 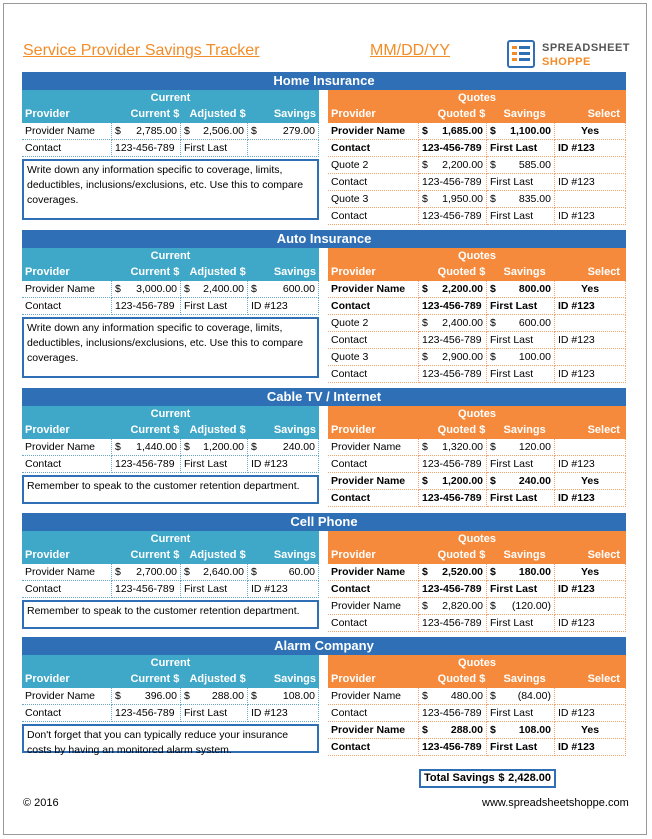 I want to click on current-savings: $ 240.00, so click(x=283, y=447).